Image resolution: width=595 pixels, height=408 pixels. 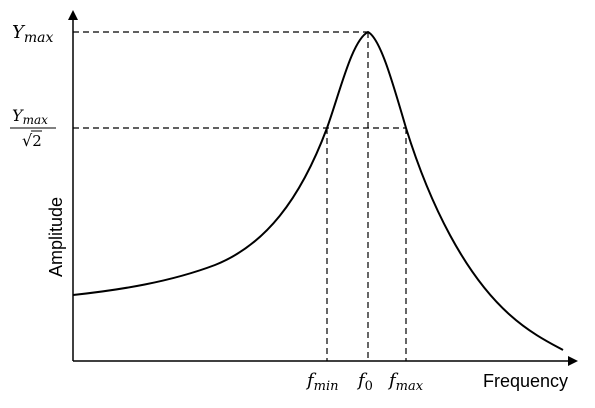 I want to click on ymax-label: Ymax, so click(x=33, y=34).